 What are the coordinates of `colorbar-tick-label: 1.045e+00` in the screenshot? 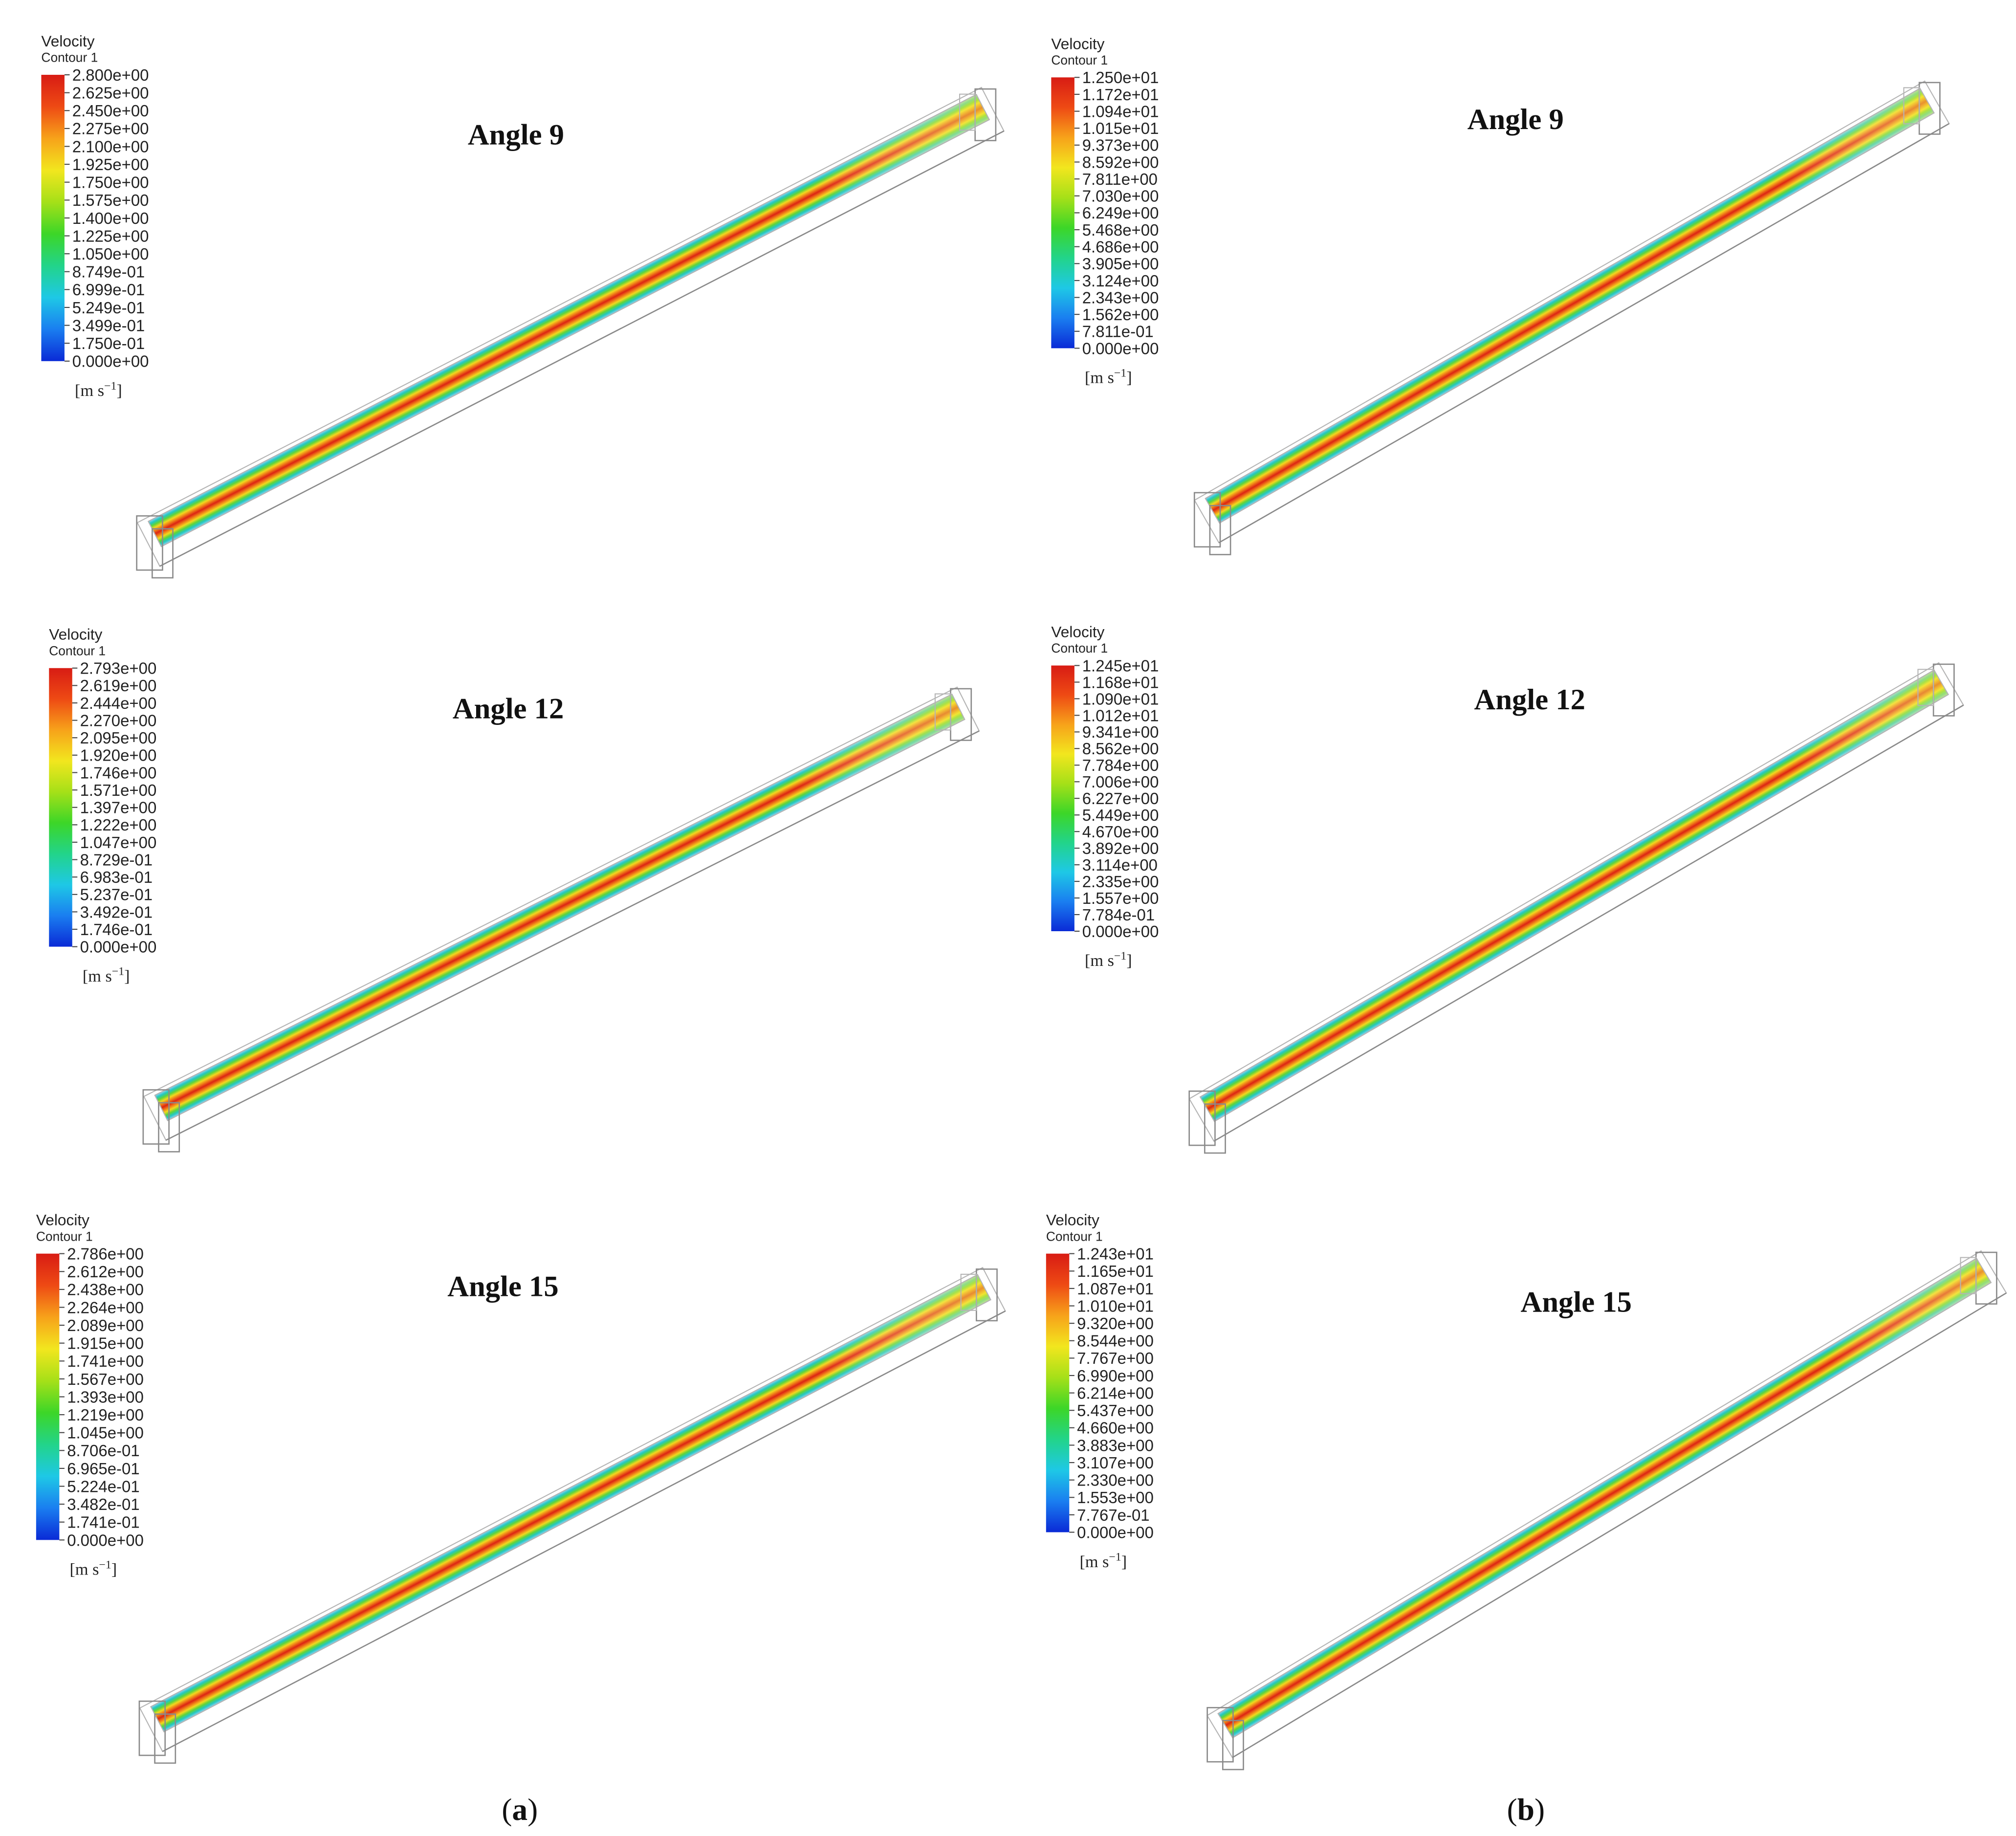 It's located at (105, 1433).